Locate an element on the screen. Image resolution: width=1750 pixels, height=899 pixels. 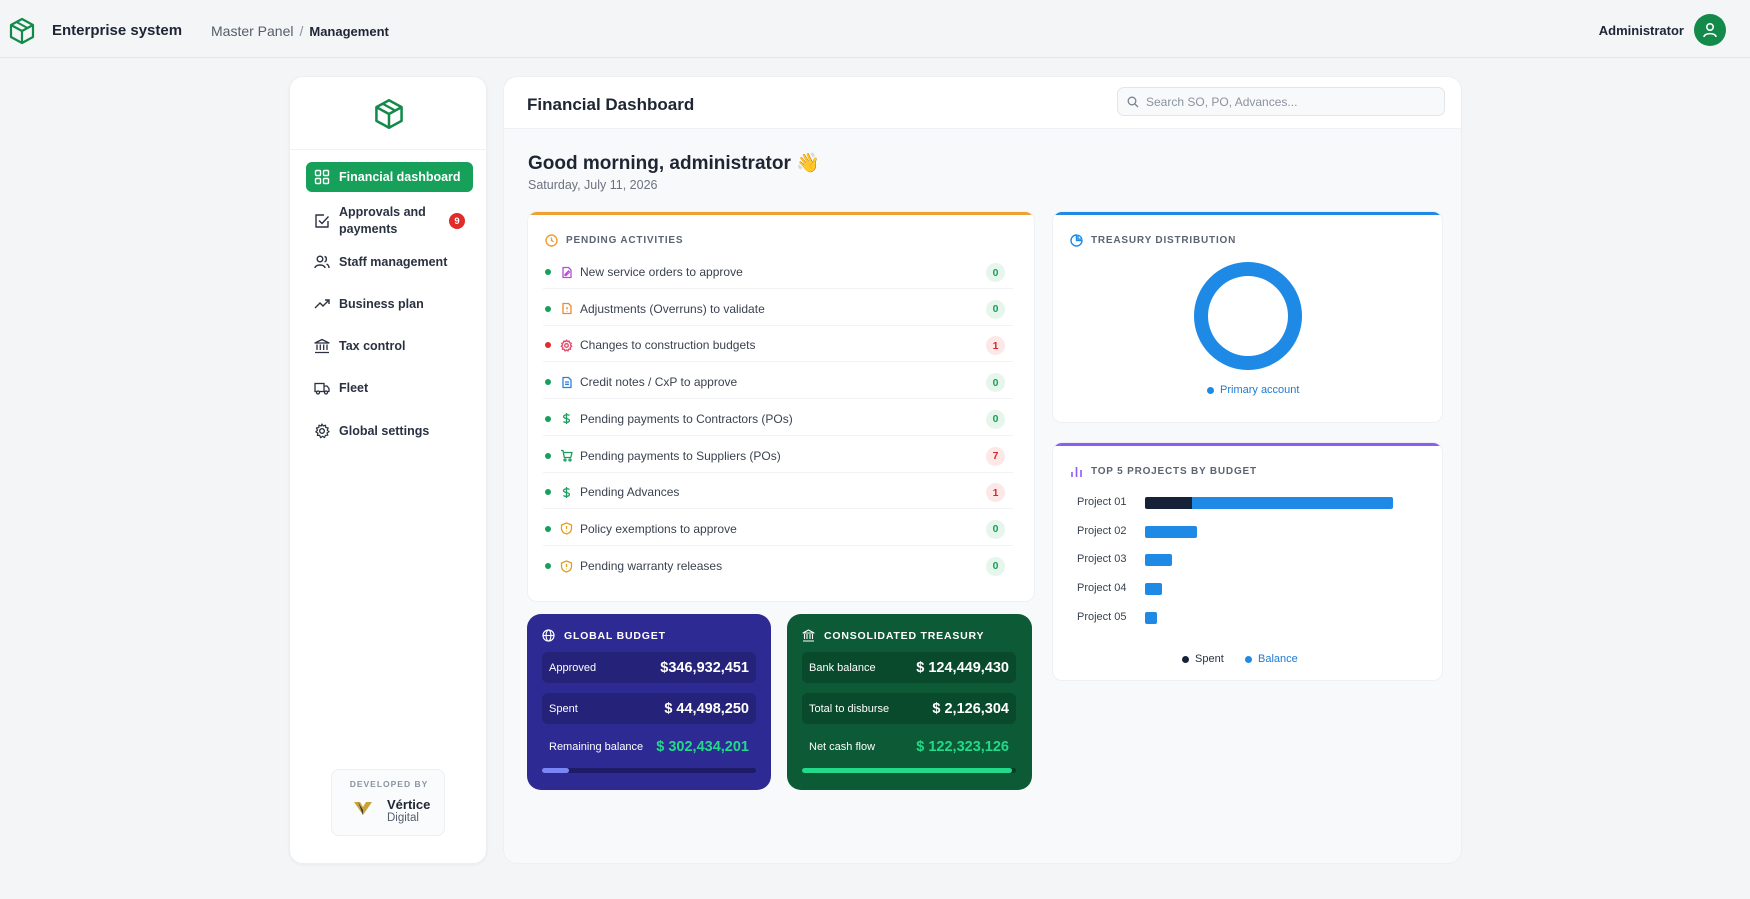
list-item: Credit notes / CxP to approve 0 is located at coordinates (778, 383).